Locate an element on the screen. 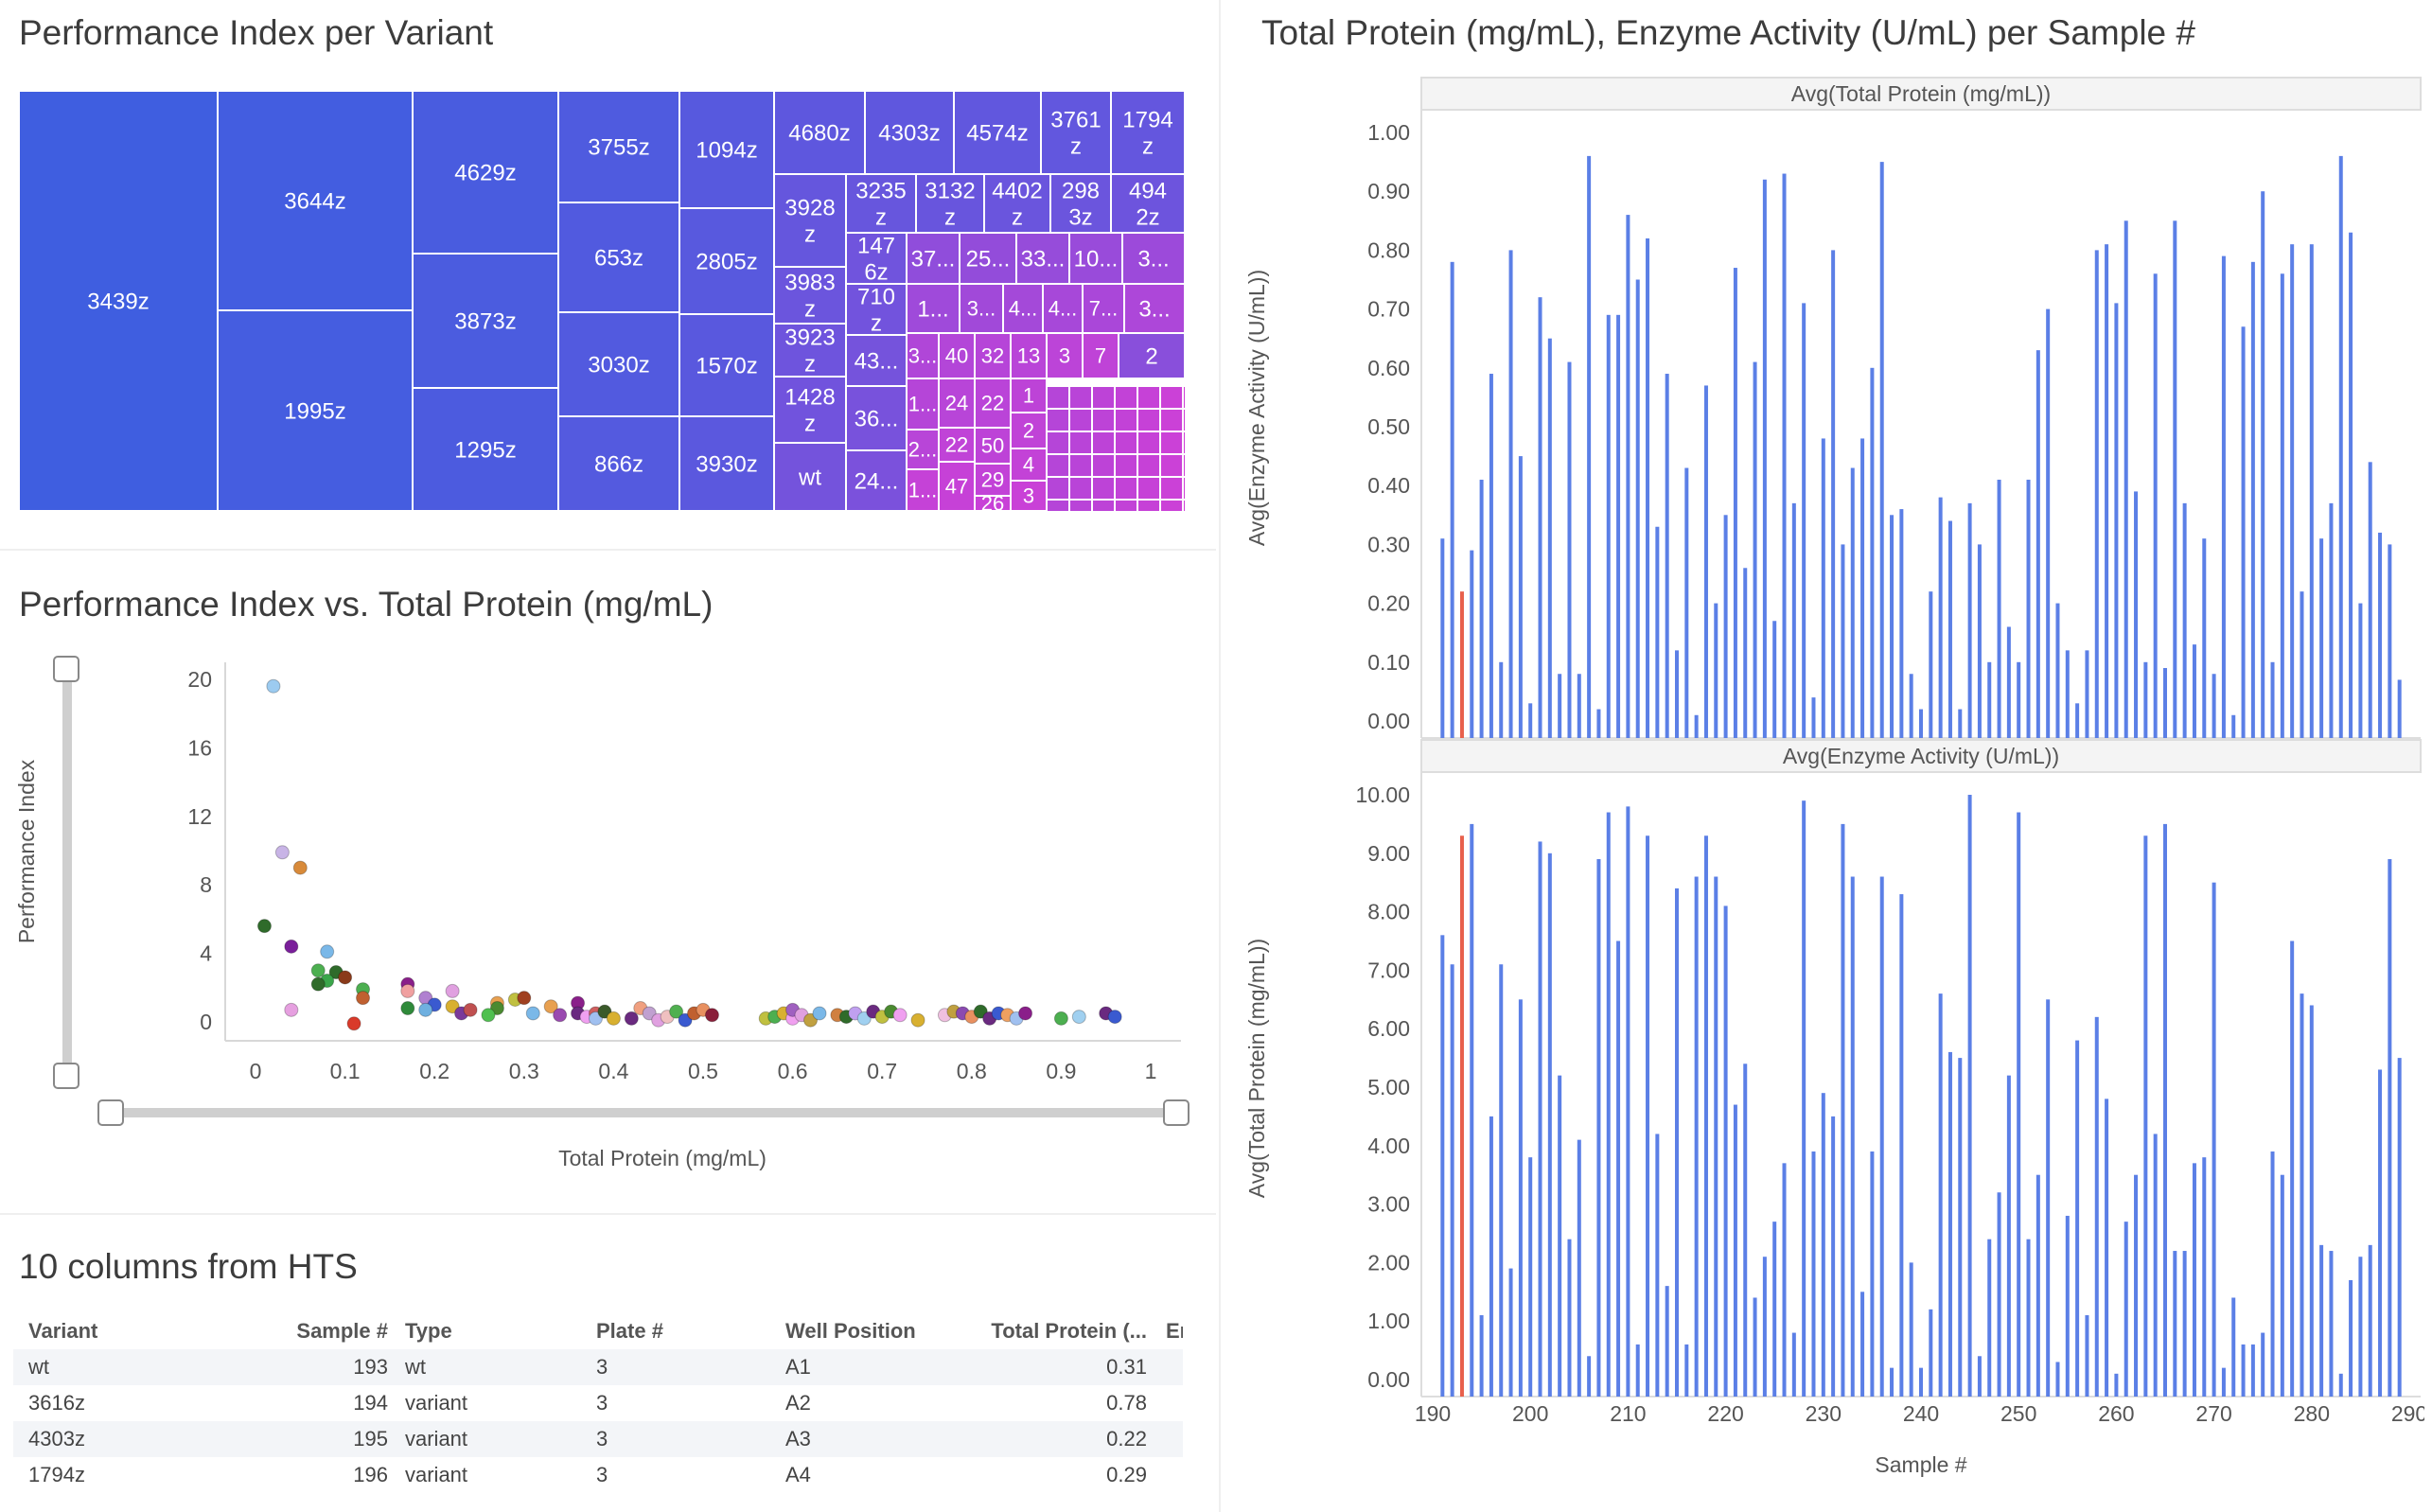  treemap-tile: 4574z is located at coordinates (997, 133).